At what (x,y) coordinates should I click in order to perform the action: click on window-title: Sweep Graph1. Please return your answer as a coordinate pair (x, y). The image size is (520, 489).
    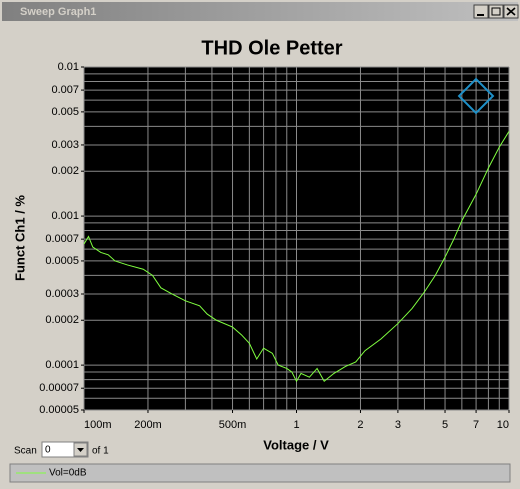
    Looking at the image, I should click on (58, 12).